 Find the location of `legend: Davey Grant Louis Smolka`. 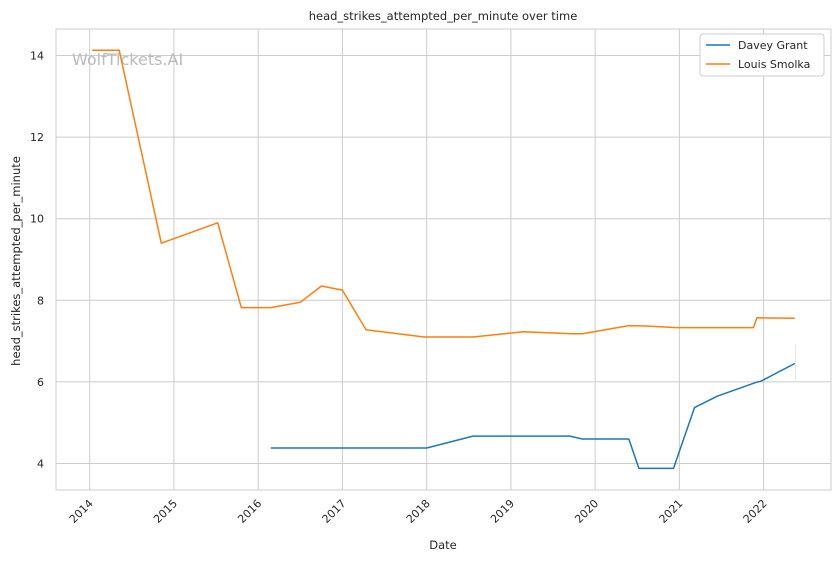

legend: Davey Grant Louis Smolka is located at coordinates (762, 55).